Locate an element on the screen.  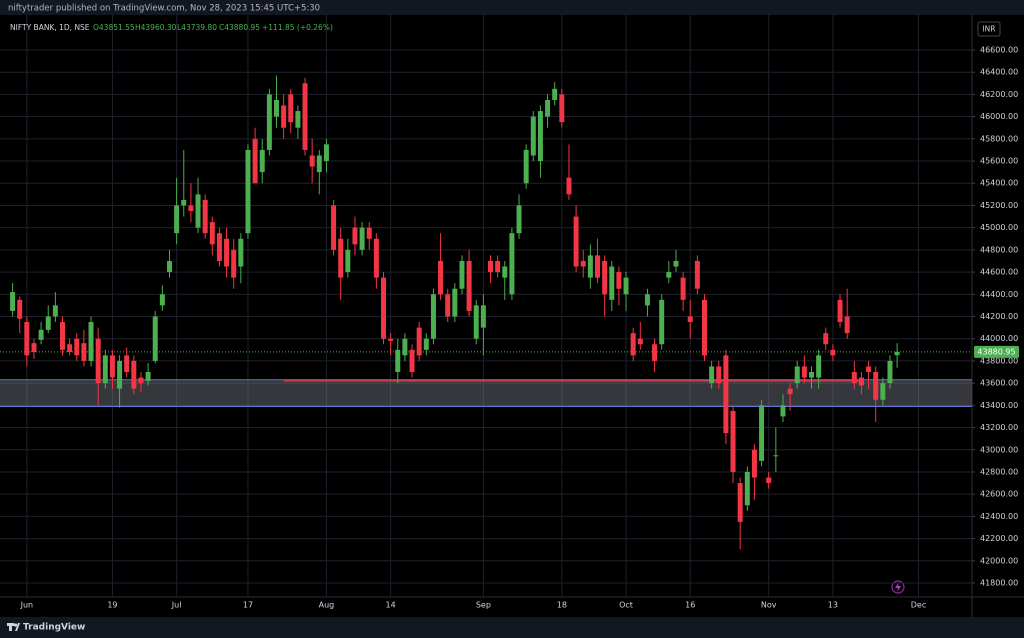
y-tick-label: 42000.00 is located at coordinates (999, 560).